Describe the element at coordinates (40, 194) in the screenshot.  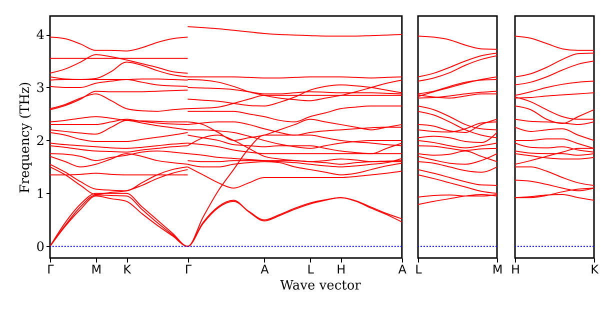
I see `y-tick-label: 1` at that location.